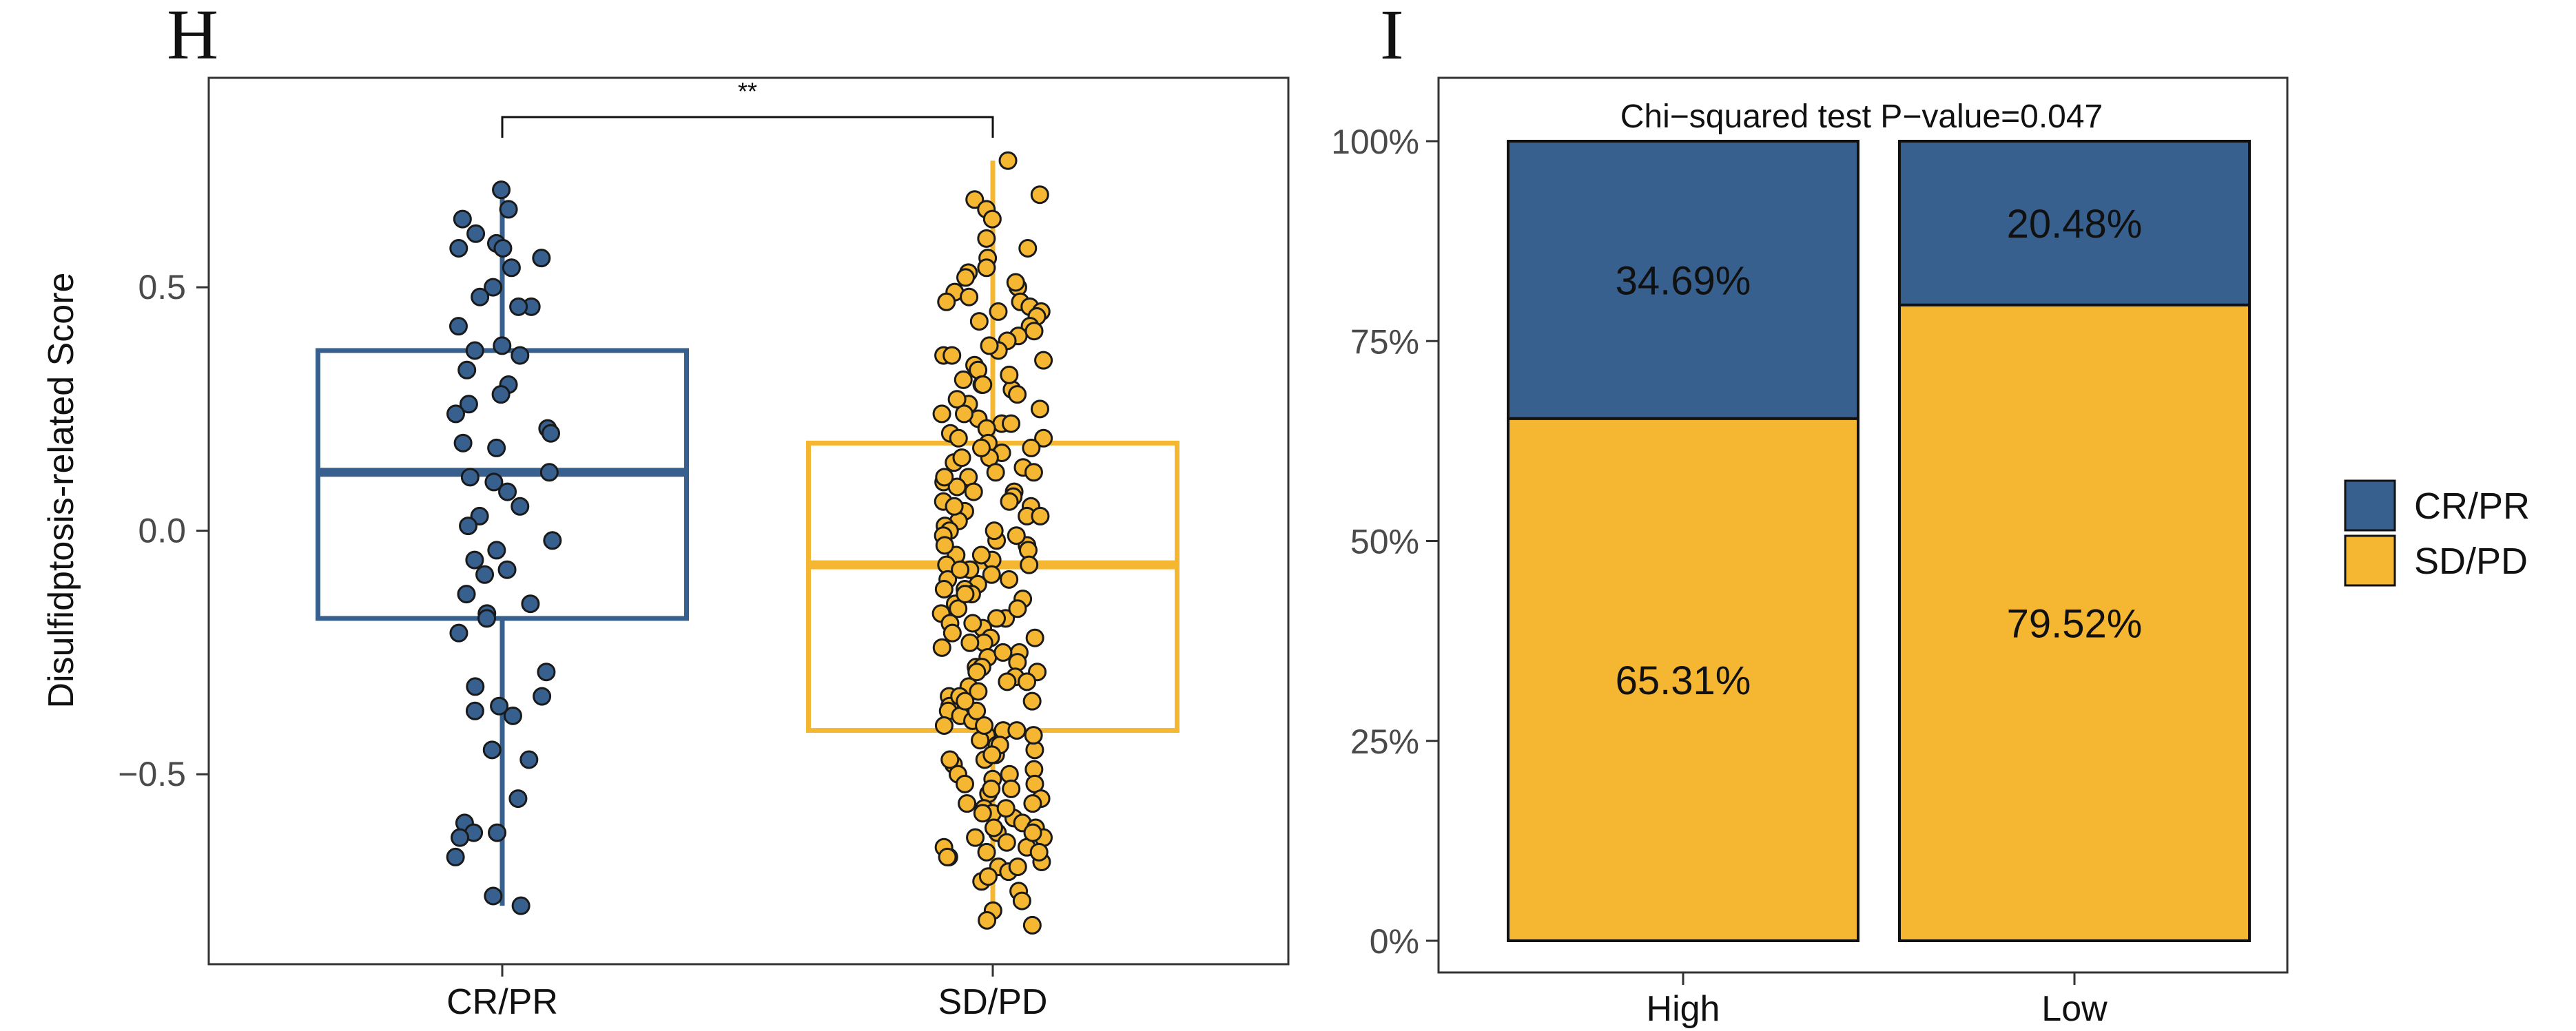 The width and height of the screenshot is (2576, 1031). Describe the element at coordinates (1394, 941) in the screenshot. I see `y-tick-label-i: 0%` at that location.